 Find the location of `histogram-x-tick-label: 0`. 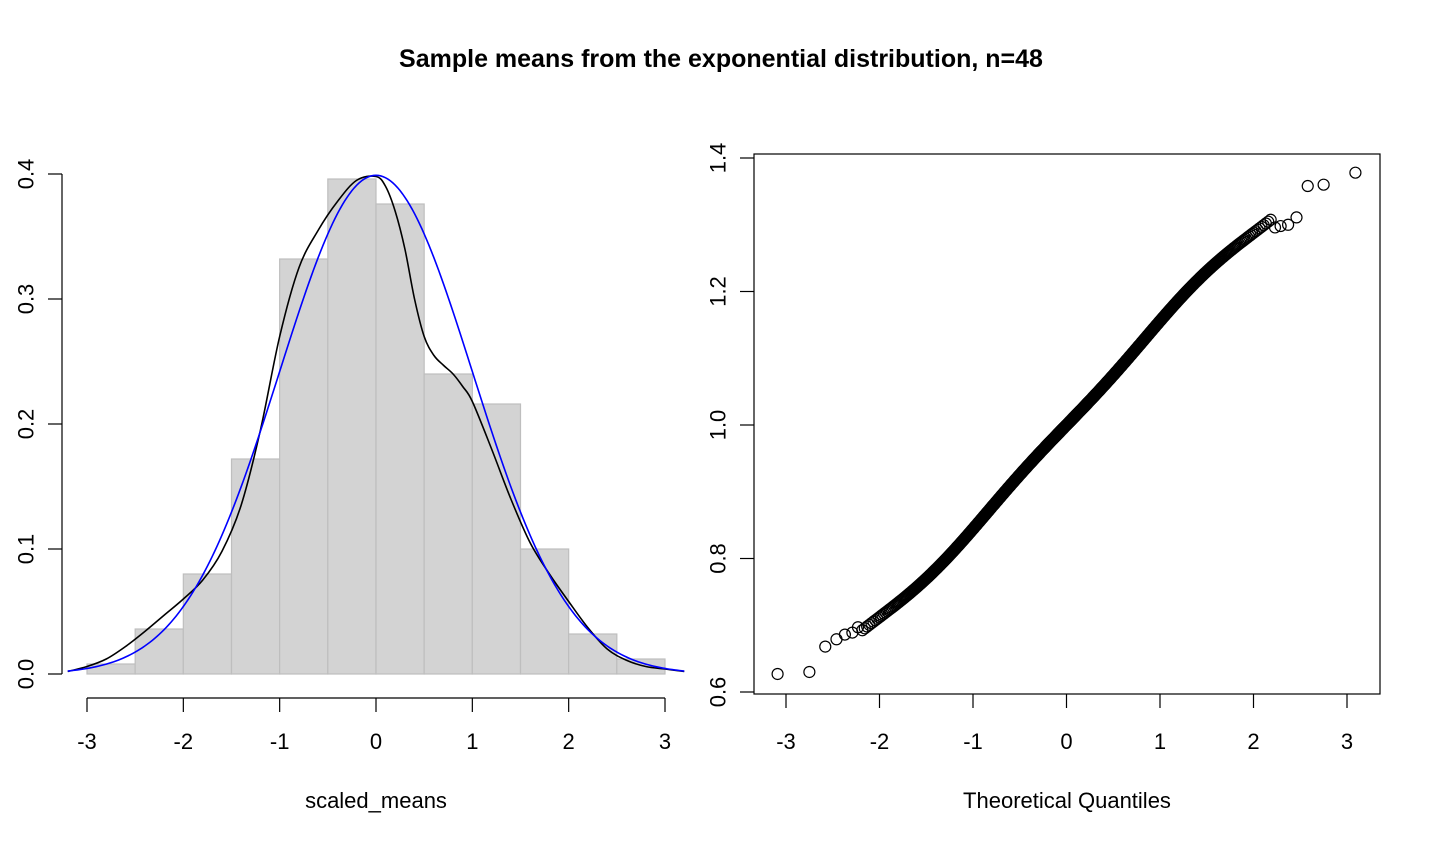

histogram-x-tick-label: 0 is located at coordinates (376, 741).